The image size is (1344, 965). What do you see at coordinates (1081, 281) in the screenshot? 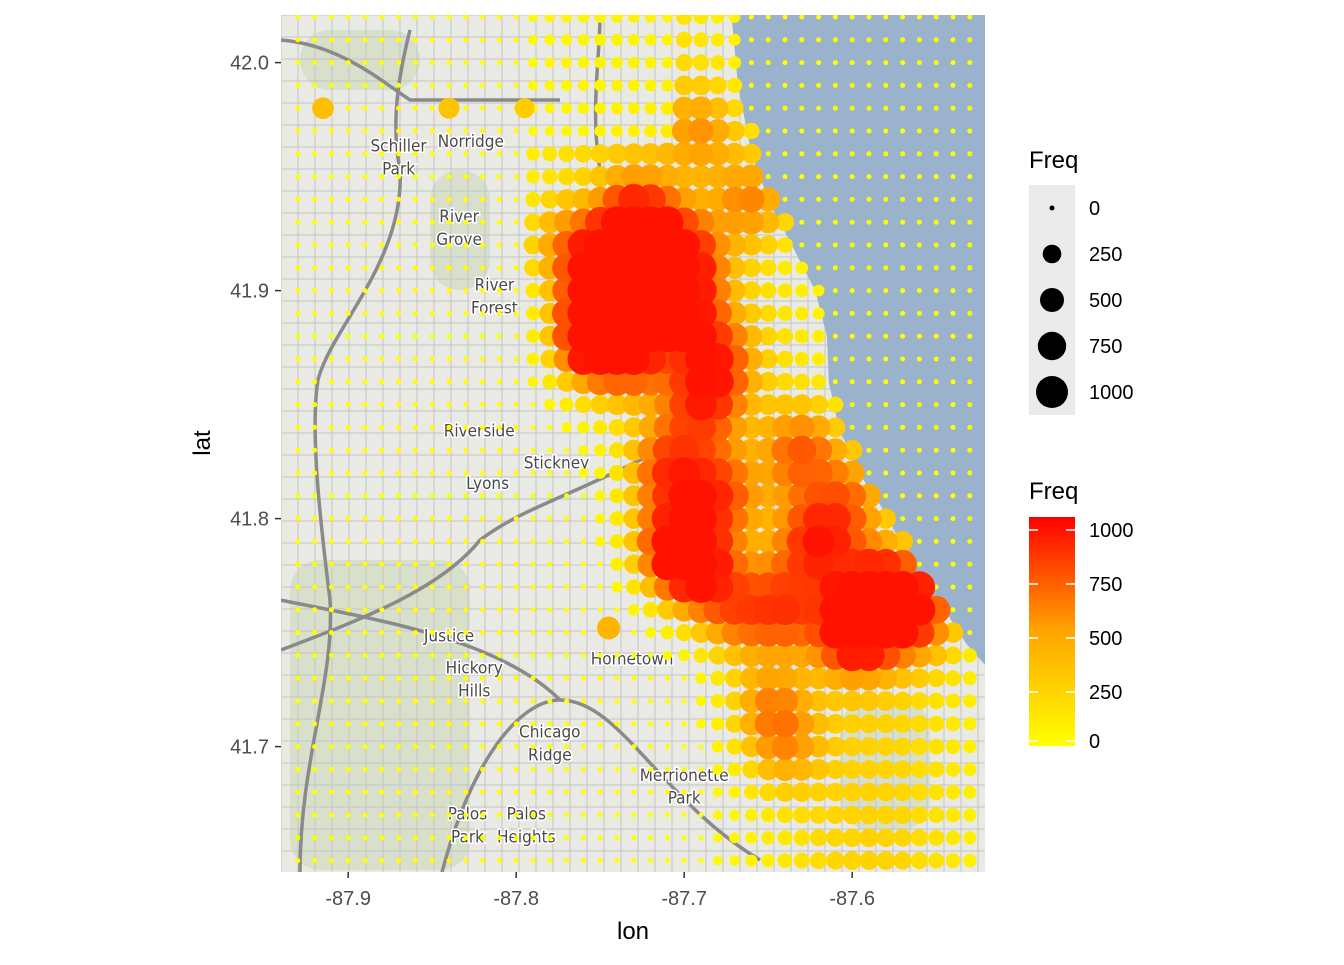
I see `size-legend: Freq 0 250 500 750 1000` at bounding box center [1081, 281].